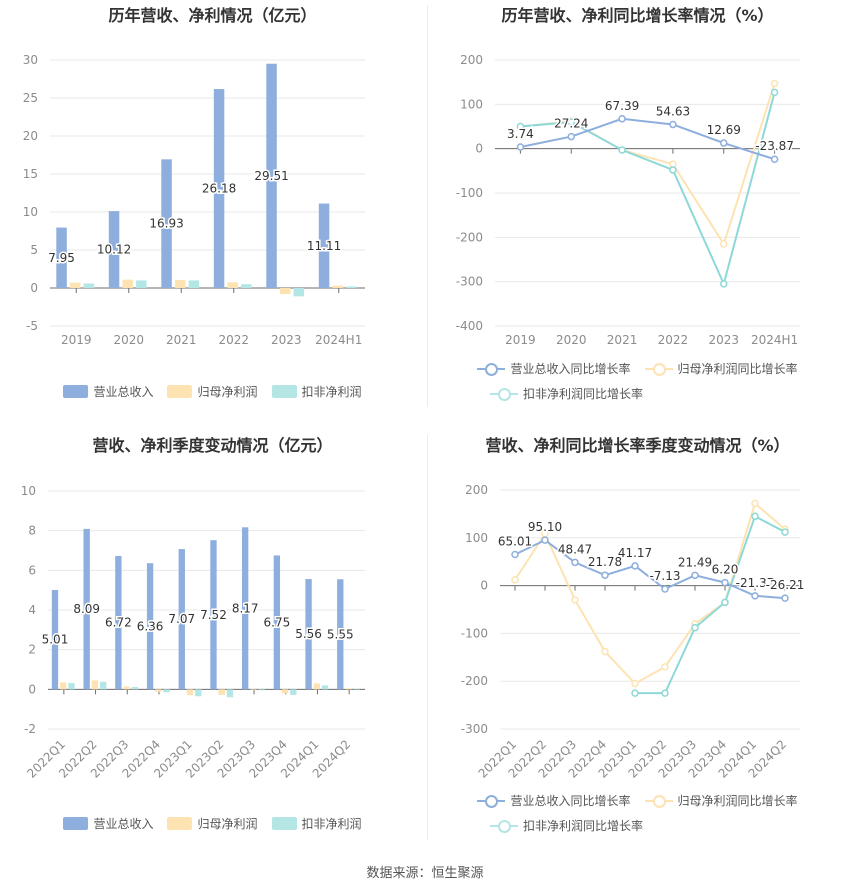 This screenshot has height=891, width=850. What do you see at coordinates (571, 340) in the screenshot?
I see `x-tick-label: 2020` at bounding box center [571, 340].